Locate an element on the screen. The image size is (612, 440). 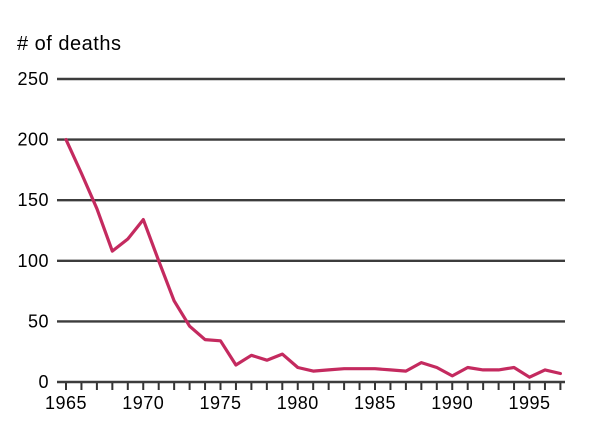
y-axis-tick-label: 250 is located at coordinates (33, 79).